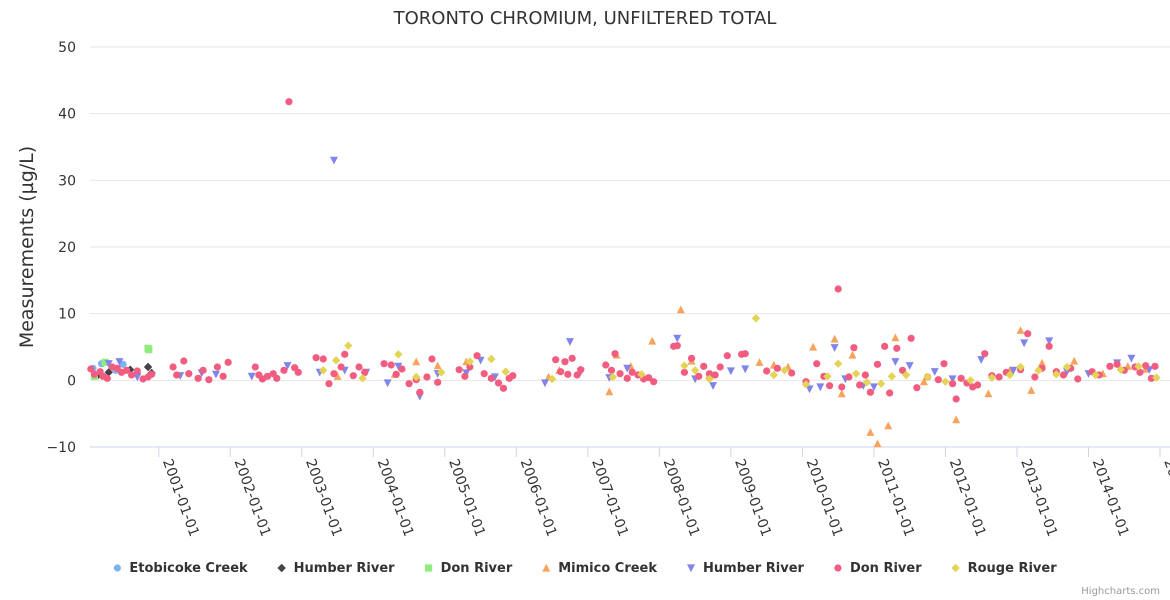  What do you see at coordinates (180, 568) in the screenshot?
I see `legend-item: Etobicoke Creek` at bounding box center [180, 568].